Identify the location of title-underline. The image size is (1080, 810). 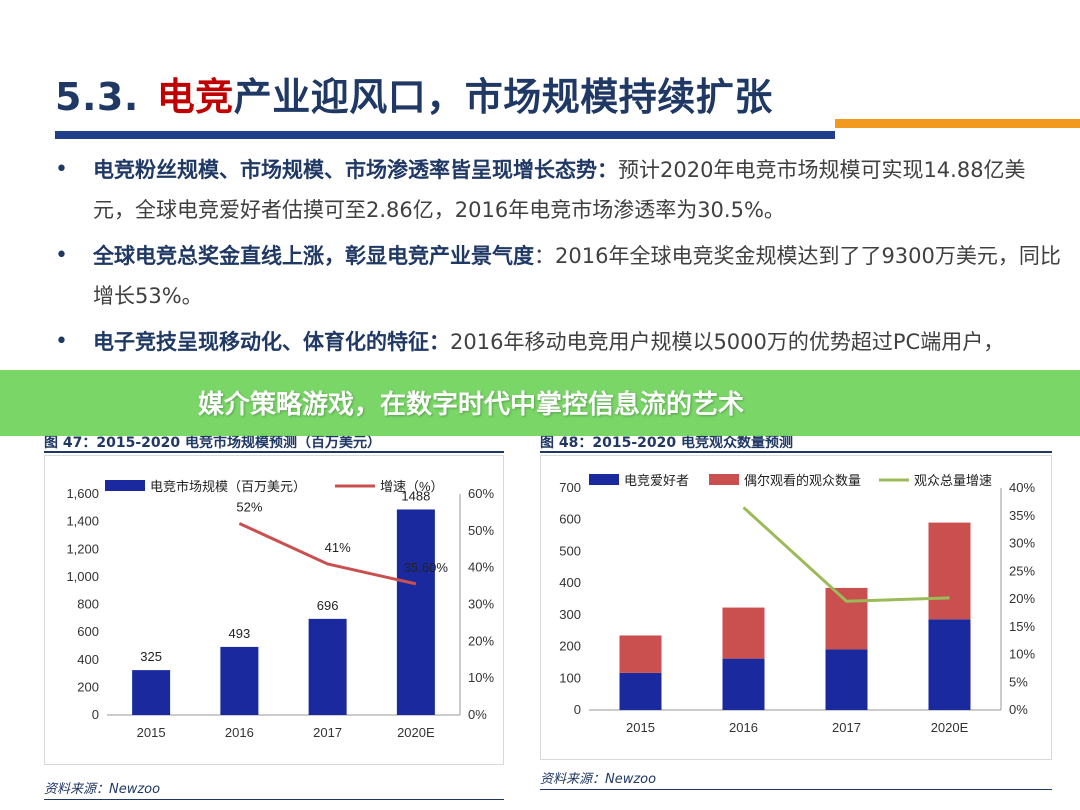
(445, 135).